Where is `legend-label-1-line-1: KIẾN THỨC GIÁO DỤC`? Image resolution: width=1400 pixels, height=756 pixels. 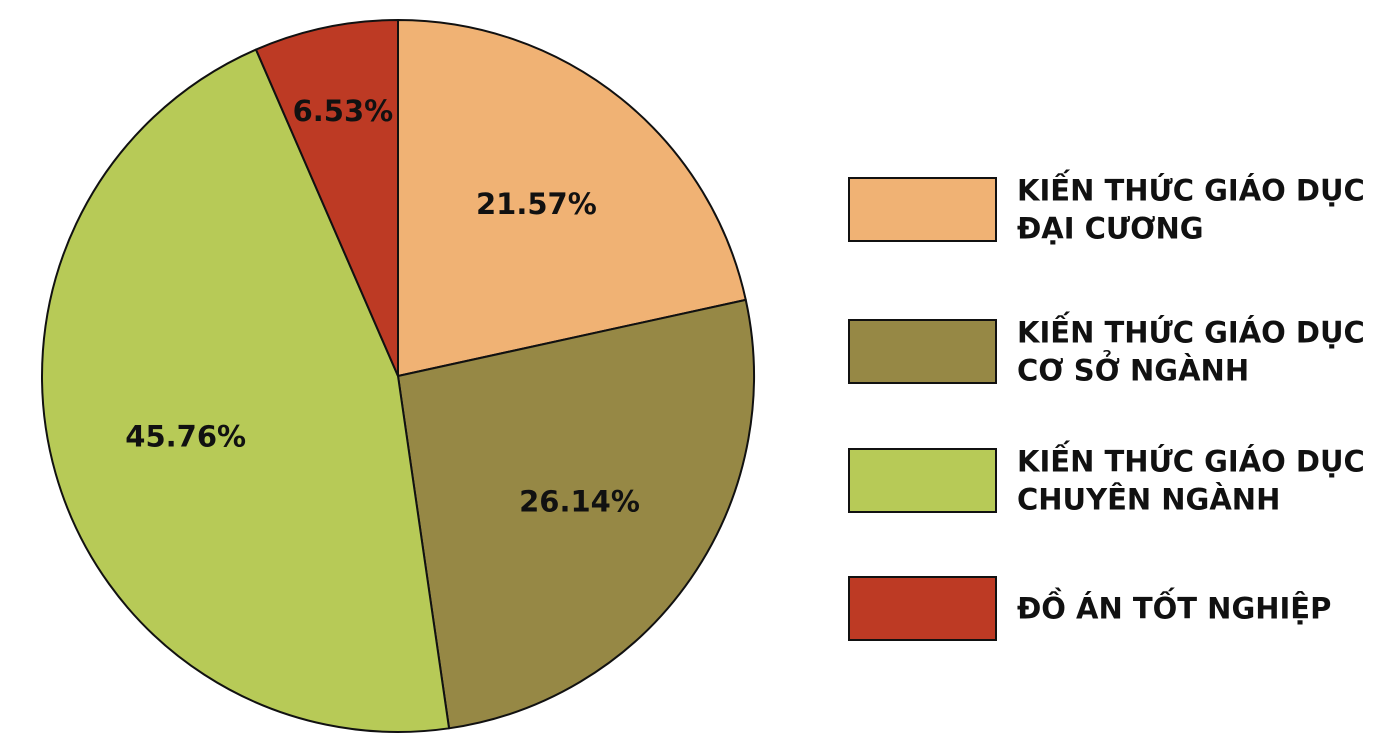 legend-label-1-line-1: KIẾN THỨC GIÁO DỤC is located at coordinates (1191, 189).